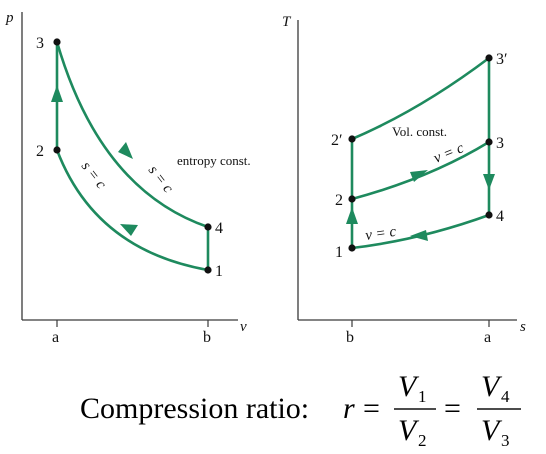  What do you see at coordinates (502, 59) in the screenshot?
I see `ts-label-3prime: 3′` at bounding box center [502, 59].